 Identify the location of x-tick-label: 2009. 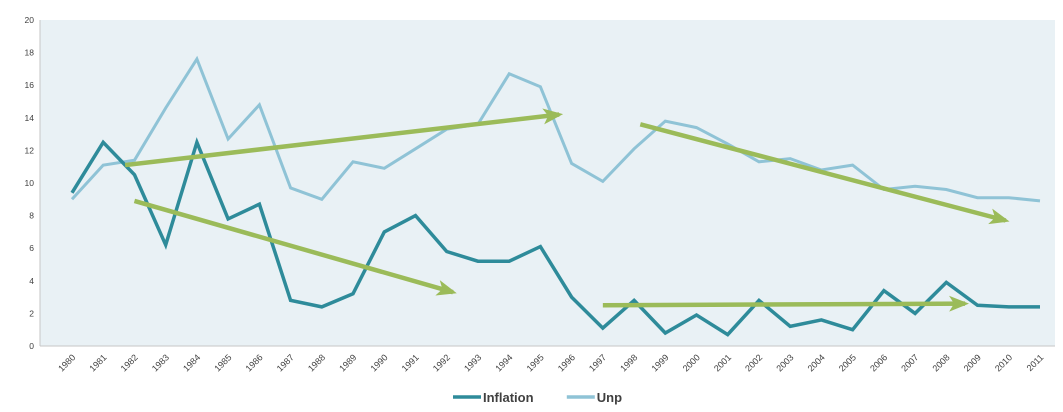
(972, 362).